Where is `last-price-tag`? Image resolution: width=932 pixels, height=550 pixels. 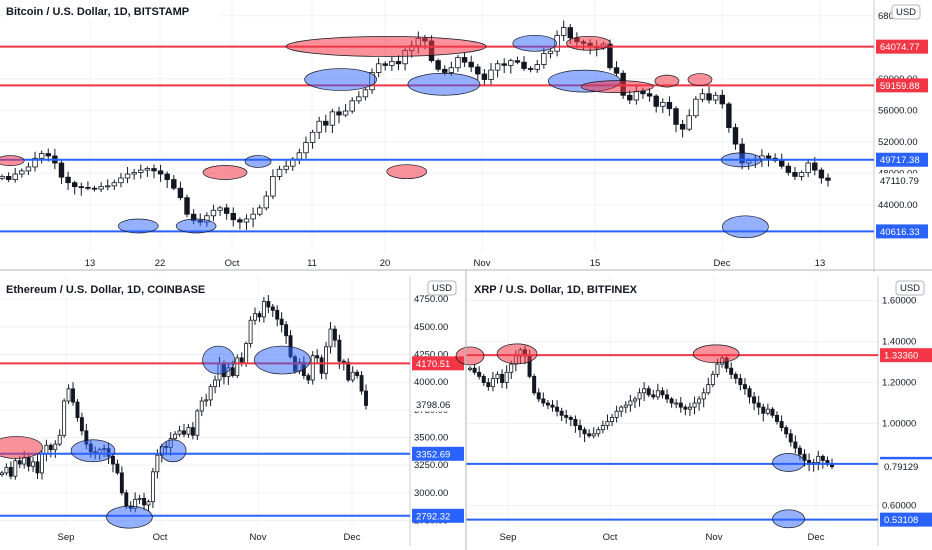 last-price-tag is located at coordinates (906, 466).